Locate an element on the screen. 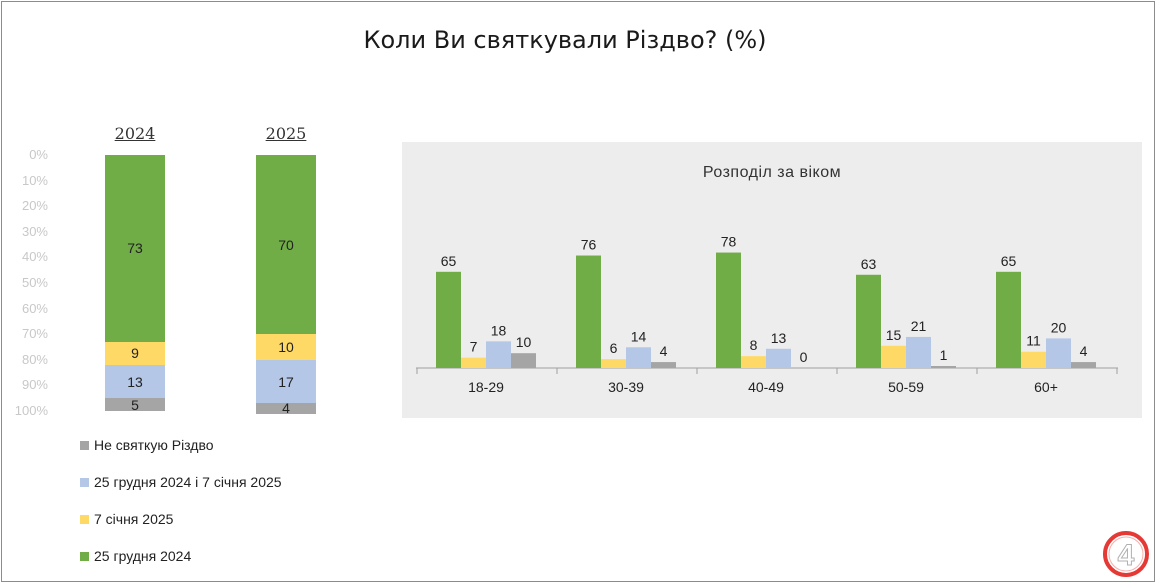 This screenshot has width=1158, height=585. bar-segment-label: 73 is located at coordinates (135, 248).